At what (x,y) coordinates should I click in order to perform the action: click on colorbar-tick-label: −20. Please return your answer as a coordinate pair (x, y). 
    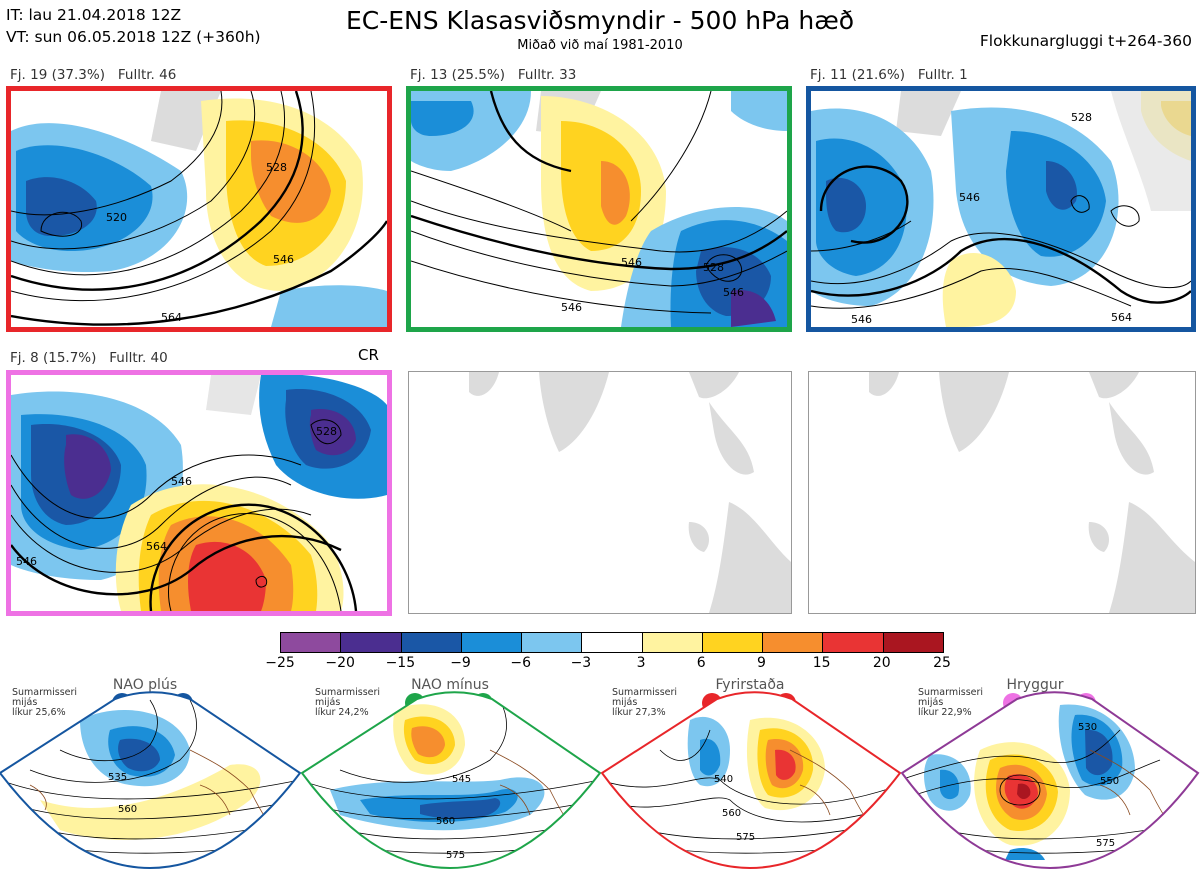
    Looking at the image, I should click on (340, 663).